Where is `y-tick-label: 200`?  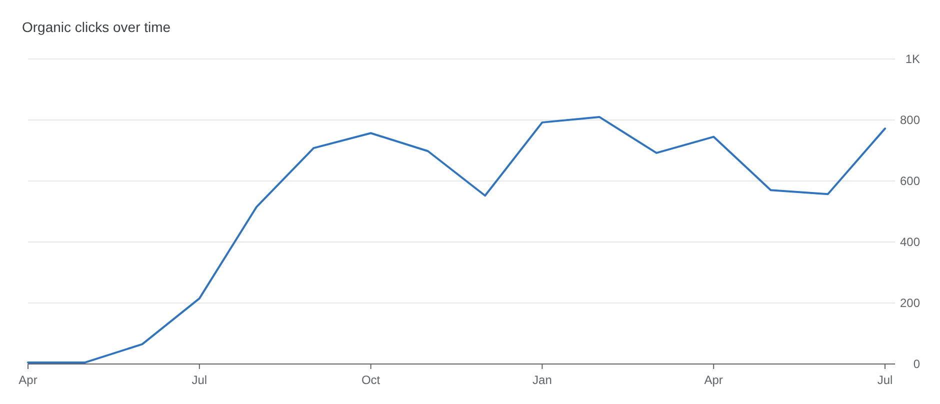 y-tick-label: 200 is located at coordinates (910, 303).